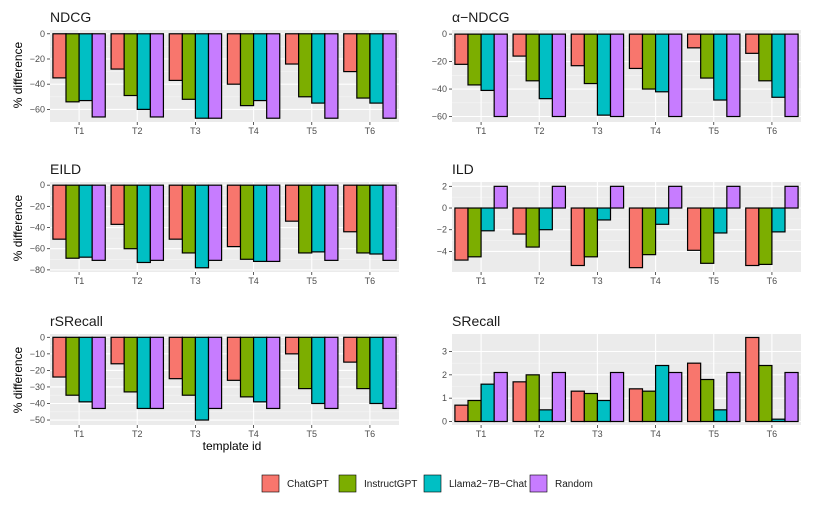 This screenshot has height=512, width=814. What do you see at coordinates (292, 203) in the screenshot?
I see `bar-chatgpt-t5` at bounding box center [292, 203].